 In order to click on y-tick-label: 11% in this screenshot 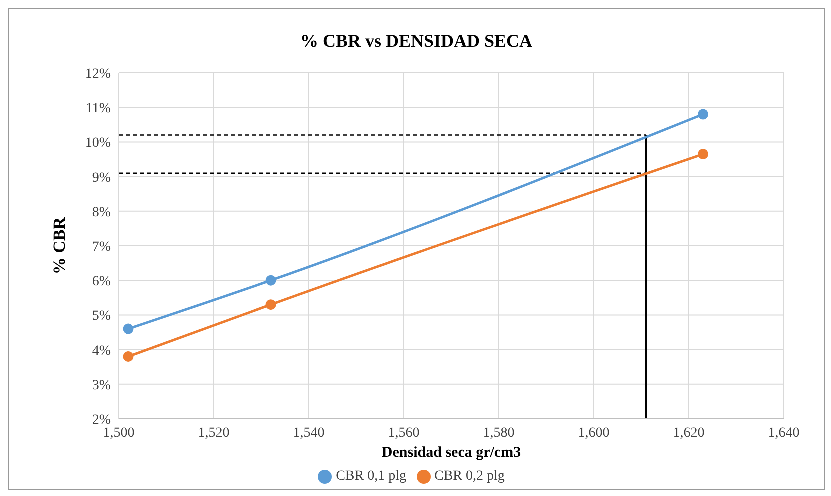, I will do `click(99, 109)`.